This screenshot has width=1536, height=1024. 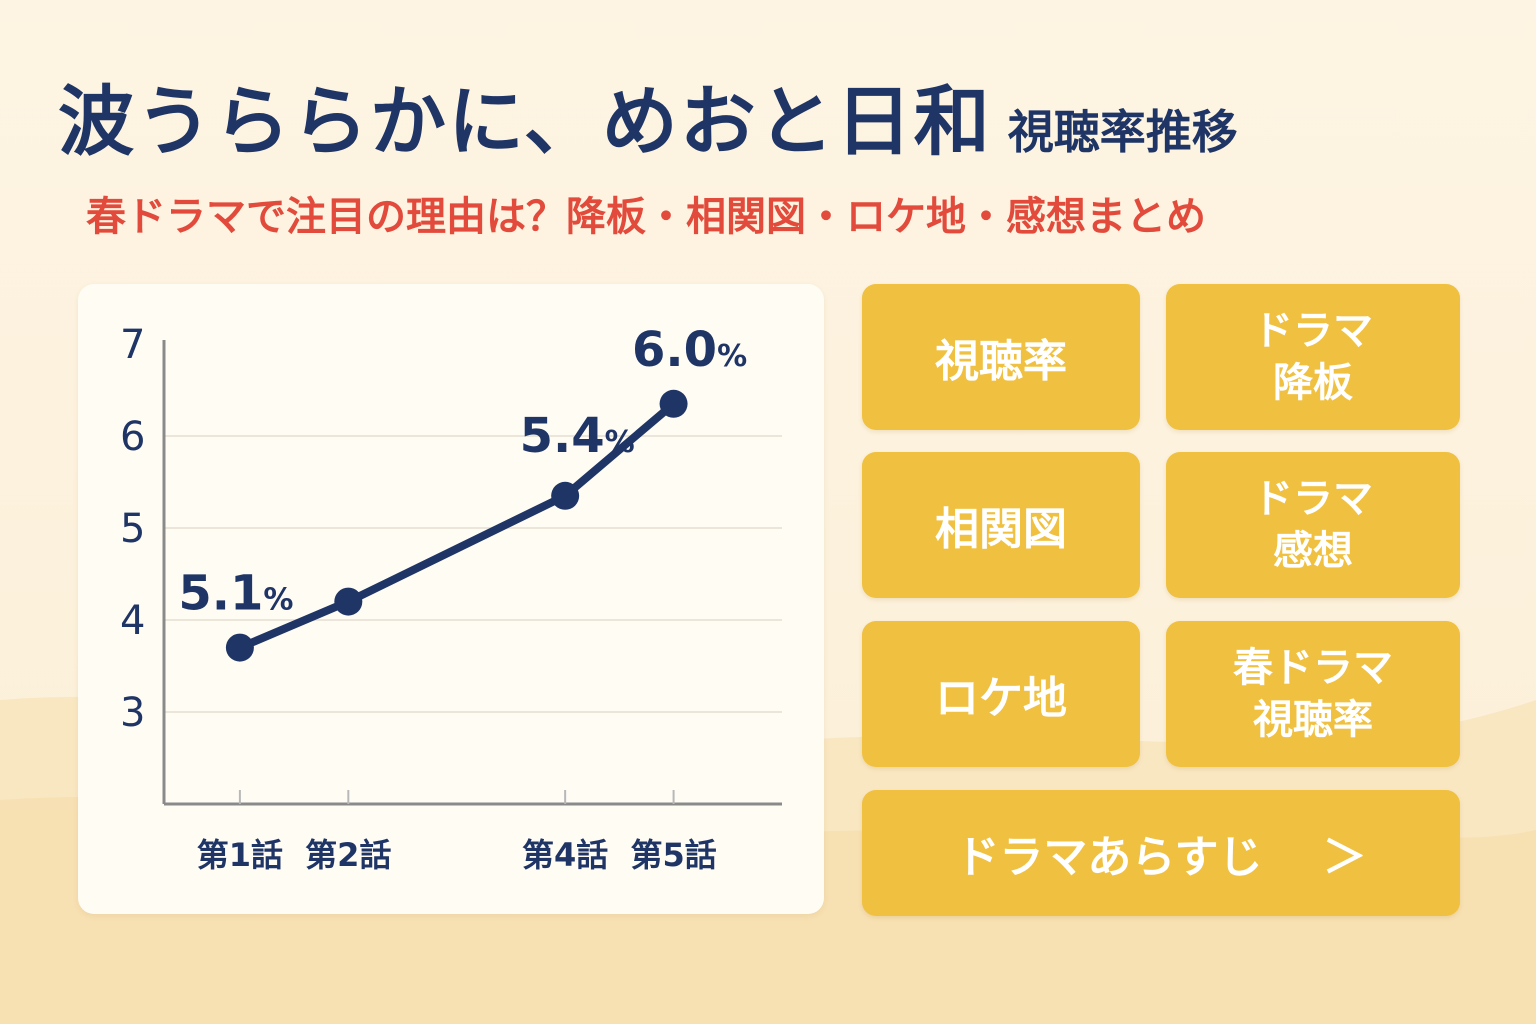 I want to click on series-line, so click(x=456, y=525).